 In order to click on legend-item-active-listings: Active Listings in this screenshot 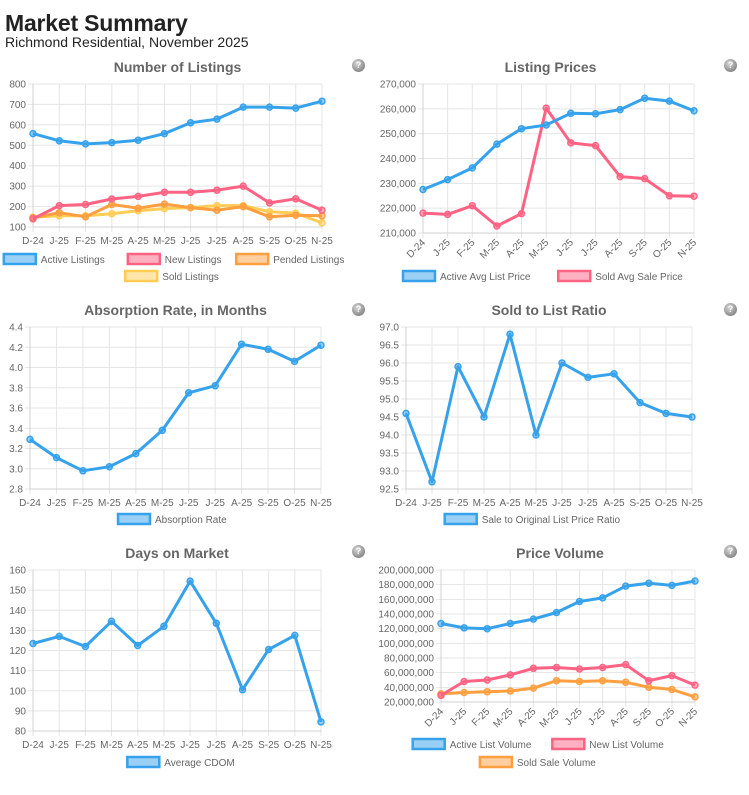, I will do `click(53, 259)`.